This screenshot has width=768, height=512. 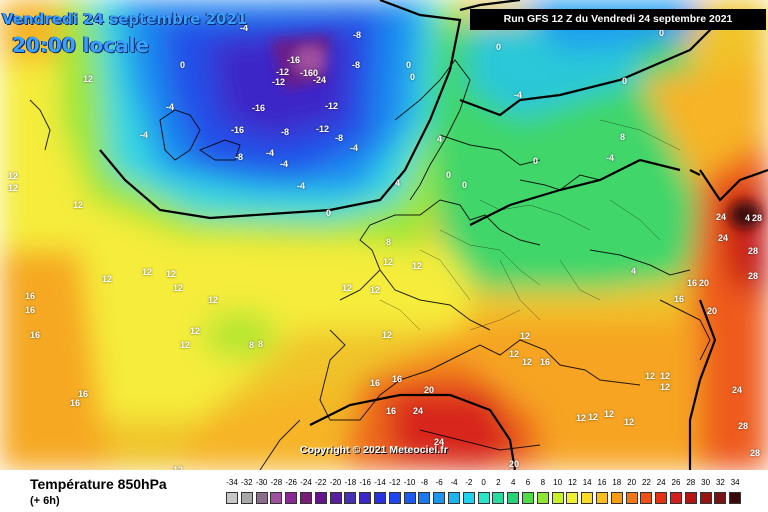 What do you see at coordinates (261, 482) in the screenshot?
I see `legend-value: -30` at bounding box center [261, 482].